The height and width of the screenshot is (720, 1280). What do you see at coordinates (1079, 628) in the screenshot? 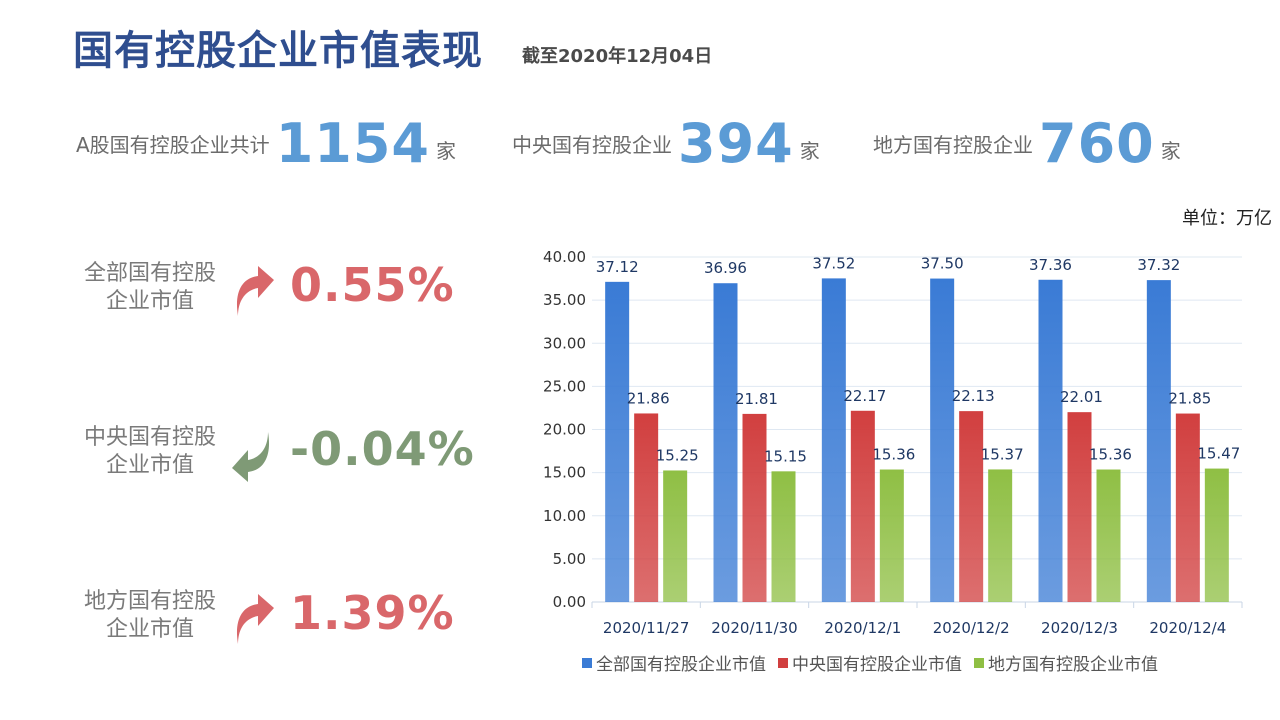
I see `x-tick-label: 2020/12/3` at bounding box center [1079, 628].